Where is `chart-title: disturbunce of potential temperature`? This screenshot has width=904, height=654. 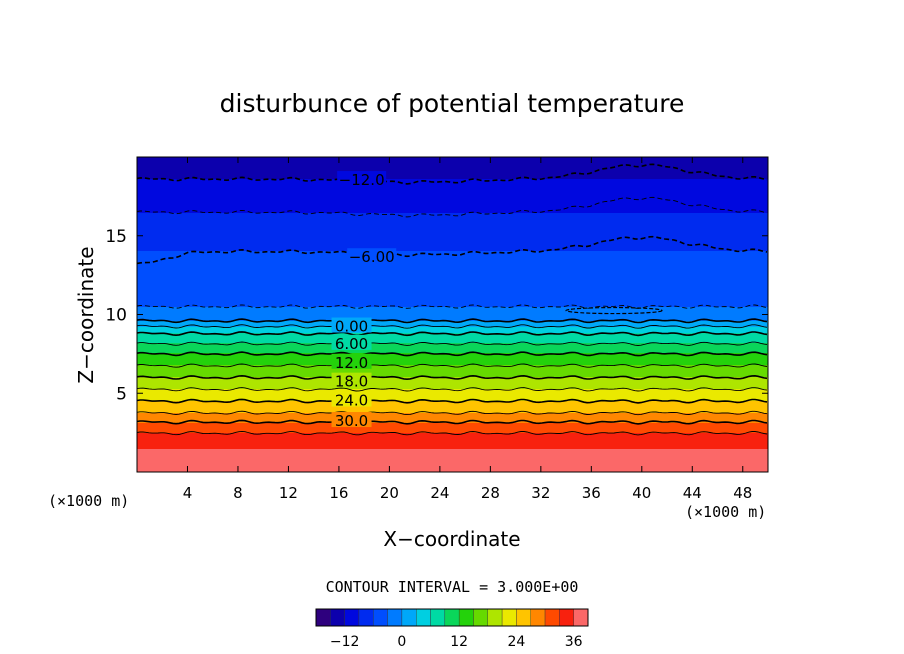 chart-title: disturbunce of potential temperature is located at coordinates (452, 103).